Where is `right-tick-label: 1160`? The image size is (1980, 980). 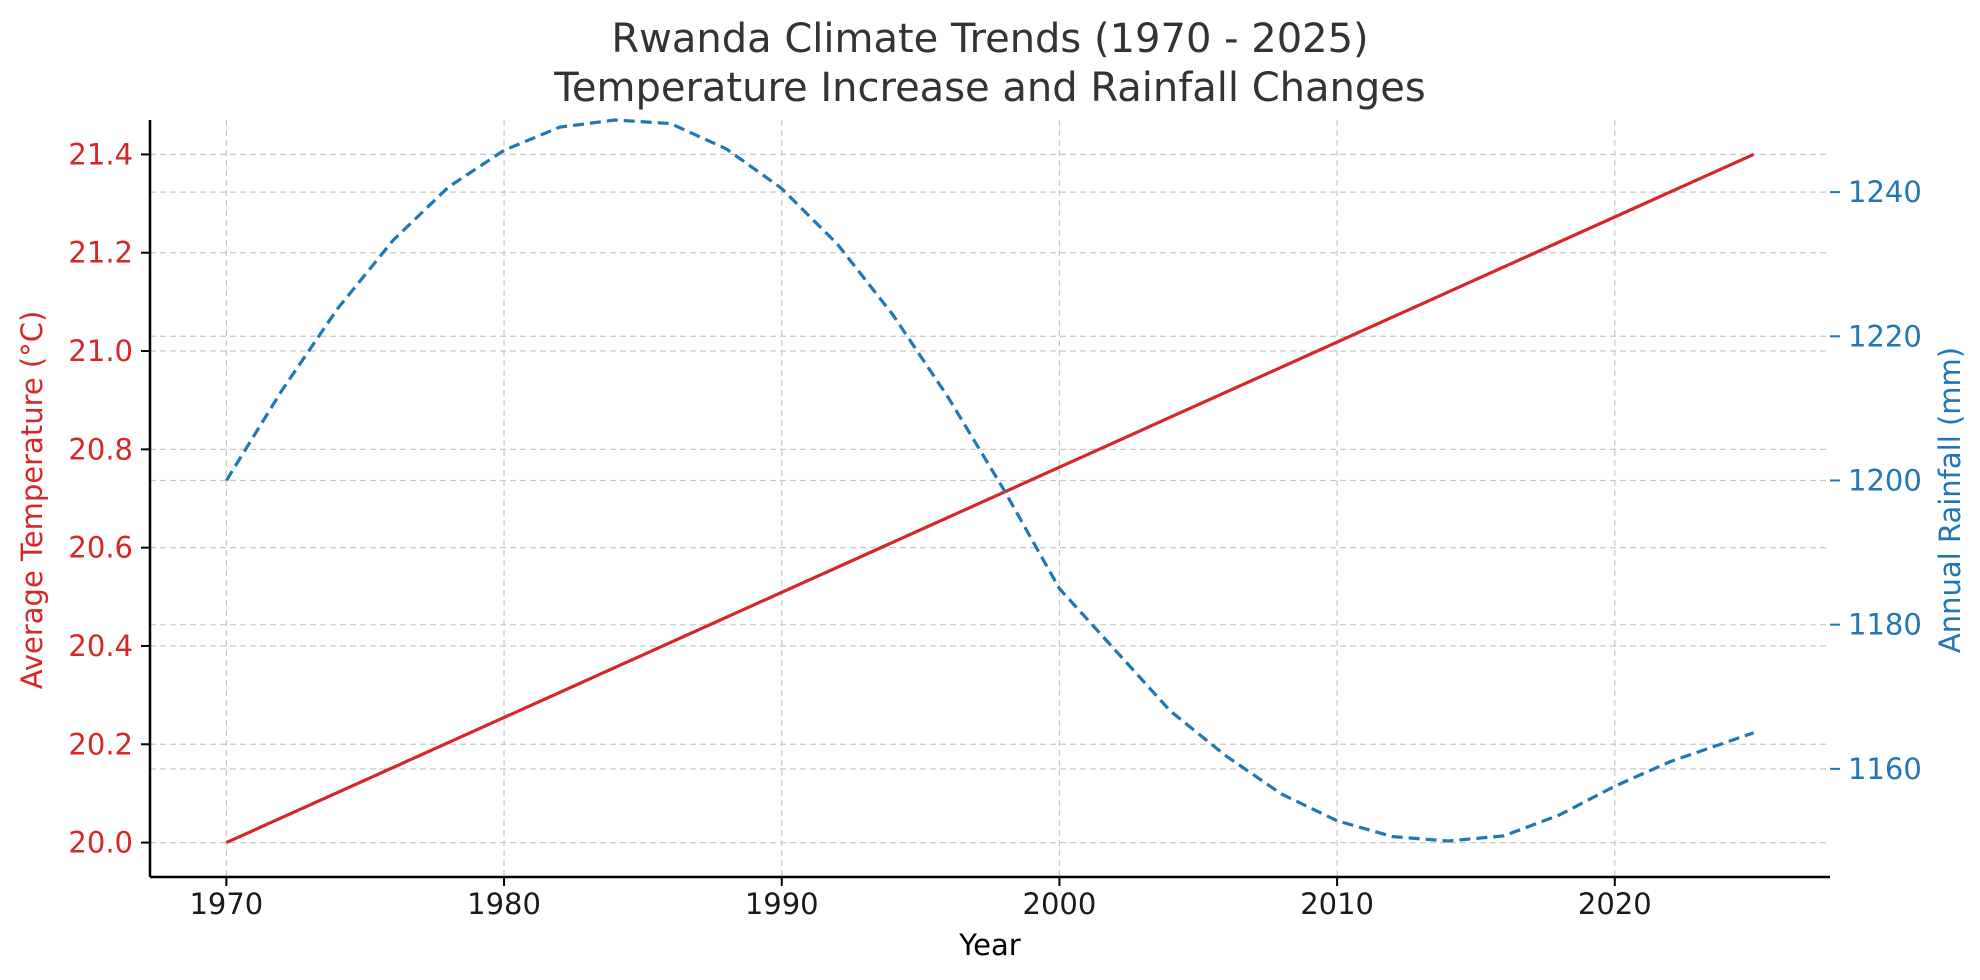 right-tick-label: 1160 is located at coordinates (1885, 769).